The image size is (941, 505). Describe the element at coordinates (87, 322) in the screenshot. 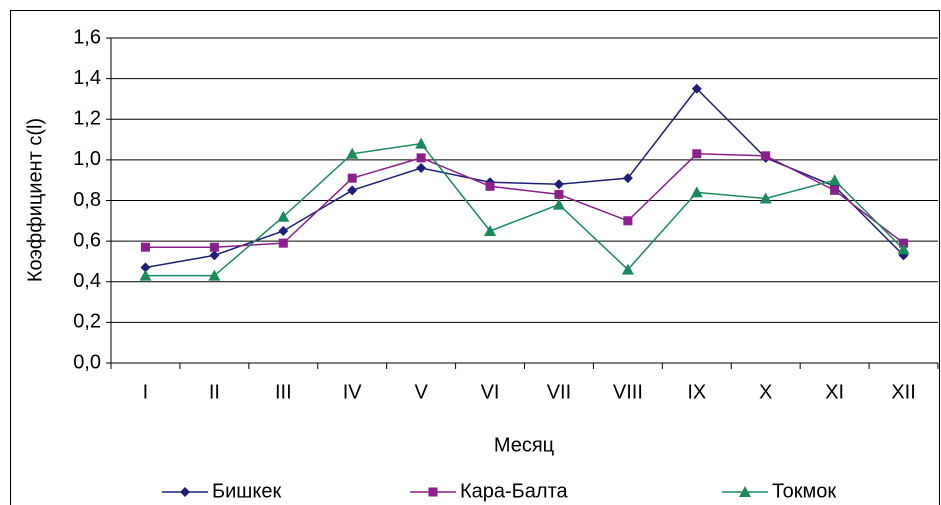

I see `y-tick-label: 0,2` at that location.